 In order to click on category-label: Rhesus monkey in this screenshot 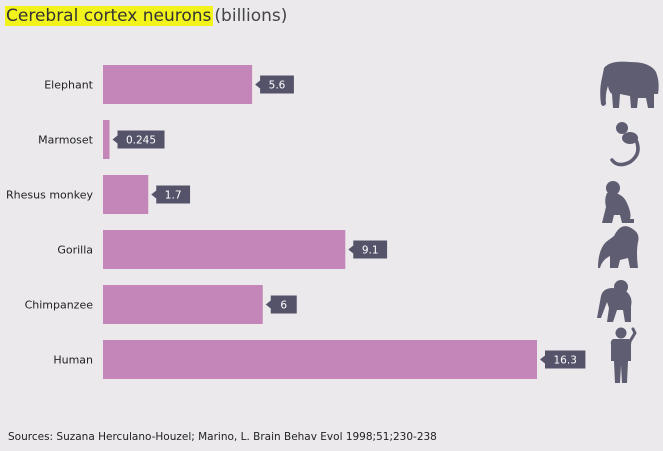, I will do `click(49, 195)`.